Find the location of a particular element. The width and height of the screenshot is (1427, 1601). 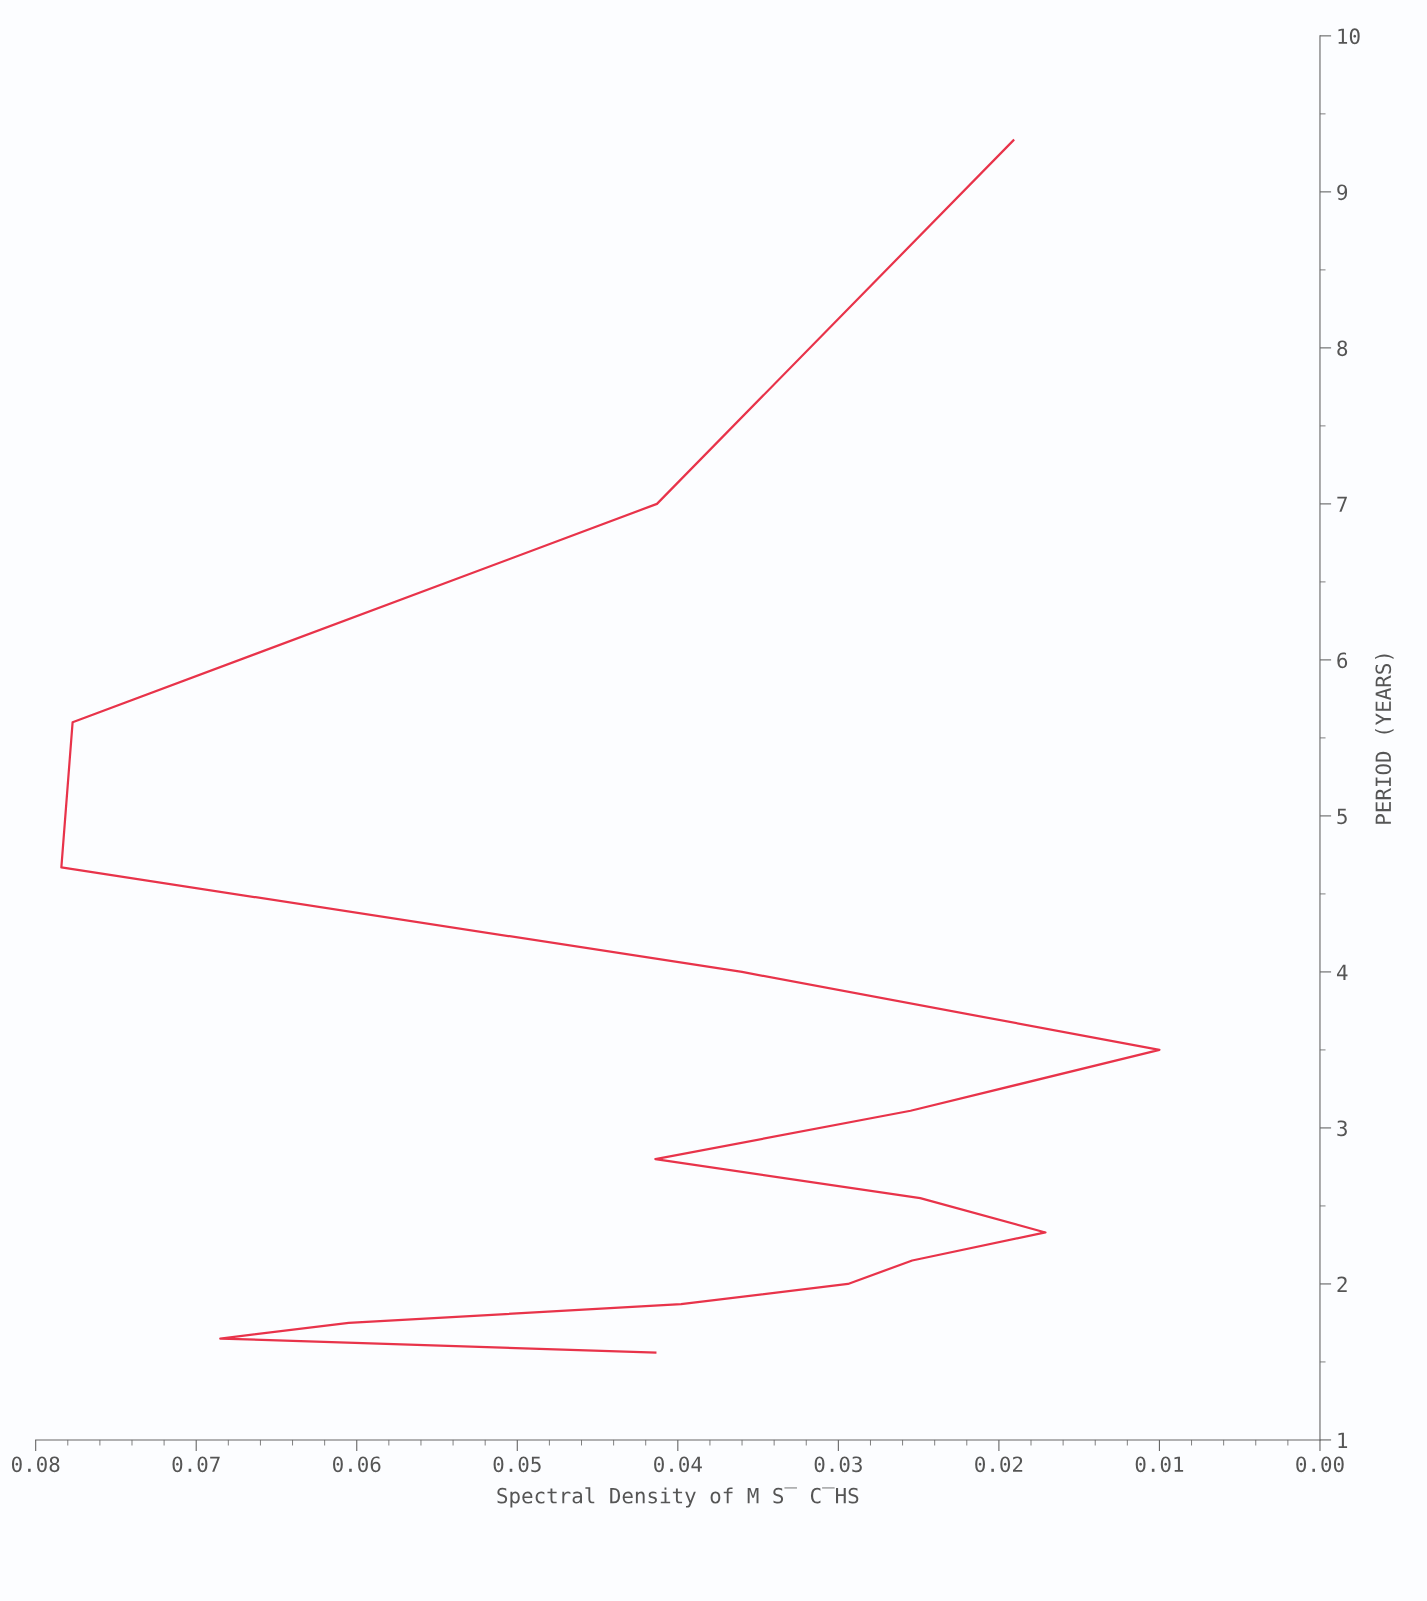

y-tick-label: 8 is located at coordinates (1342, 348).